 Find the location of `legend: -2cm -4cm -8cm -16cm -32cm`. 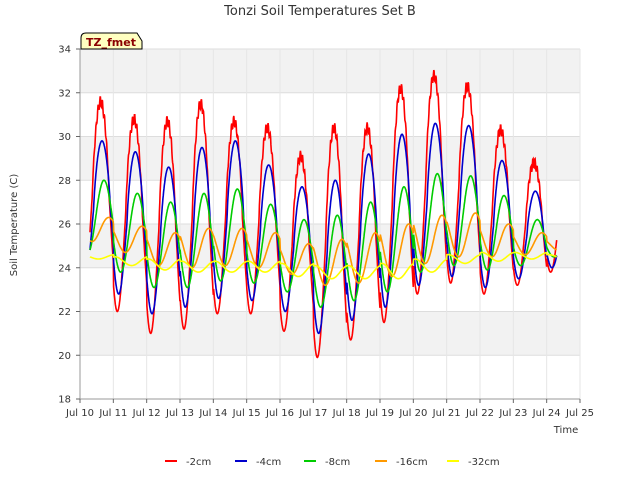

legend: -2cm -4cm -8cm -16cm -32cm is located at coordinates (332, 462).